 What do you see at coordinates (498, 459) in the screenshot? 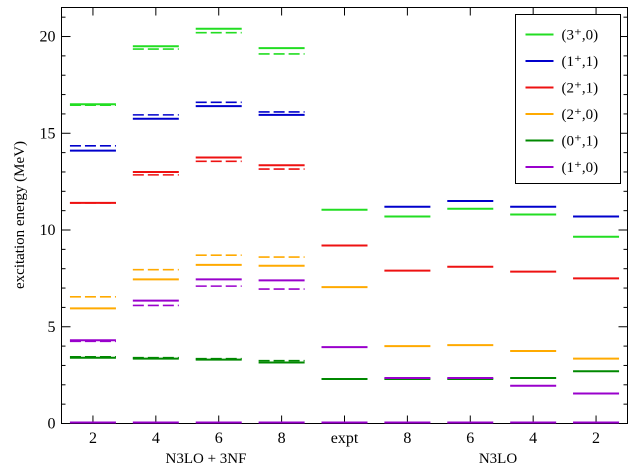
I see `group-label-n3lo: N3LO` at bounding box center [498, 459].